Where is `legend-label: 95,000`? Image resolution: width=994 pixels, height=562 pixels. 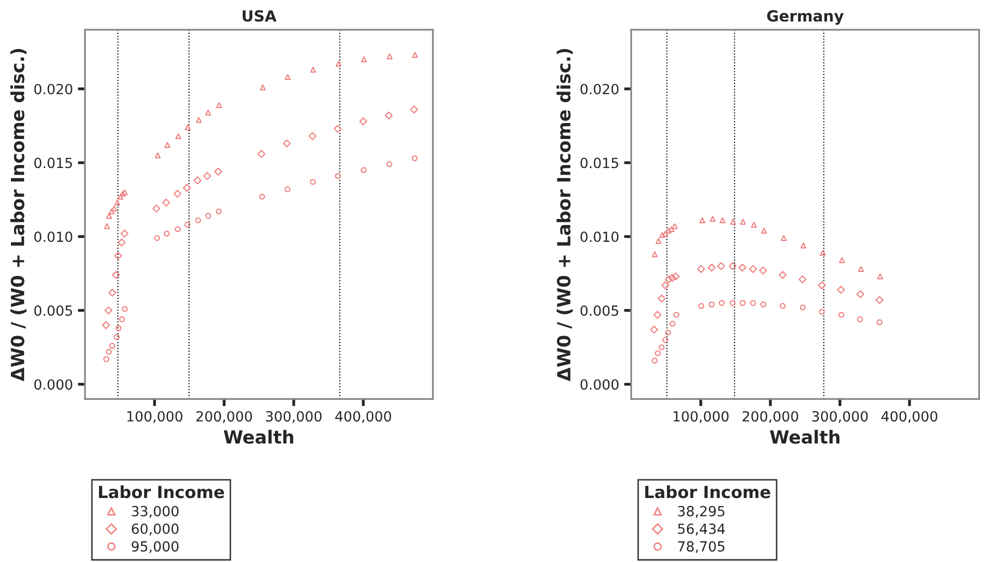 legend-label: 95,000 is located at coordinates (155, 547).